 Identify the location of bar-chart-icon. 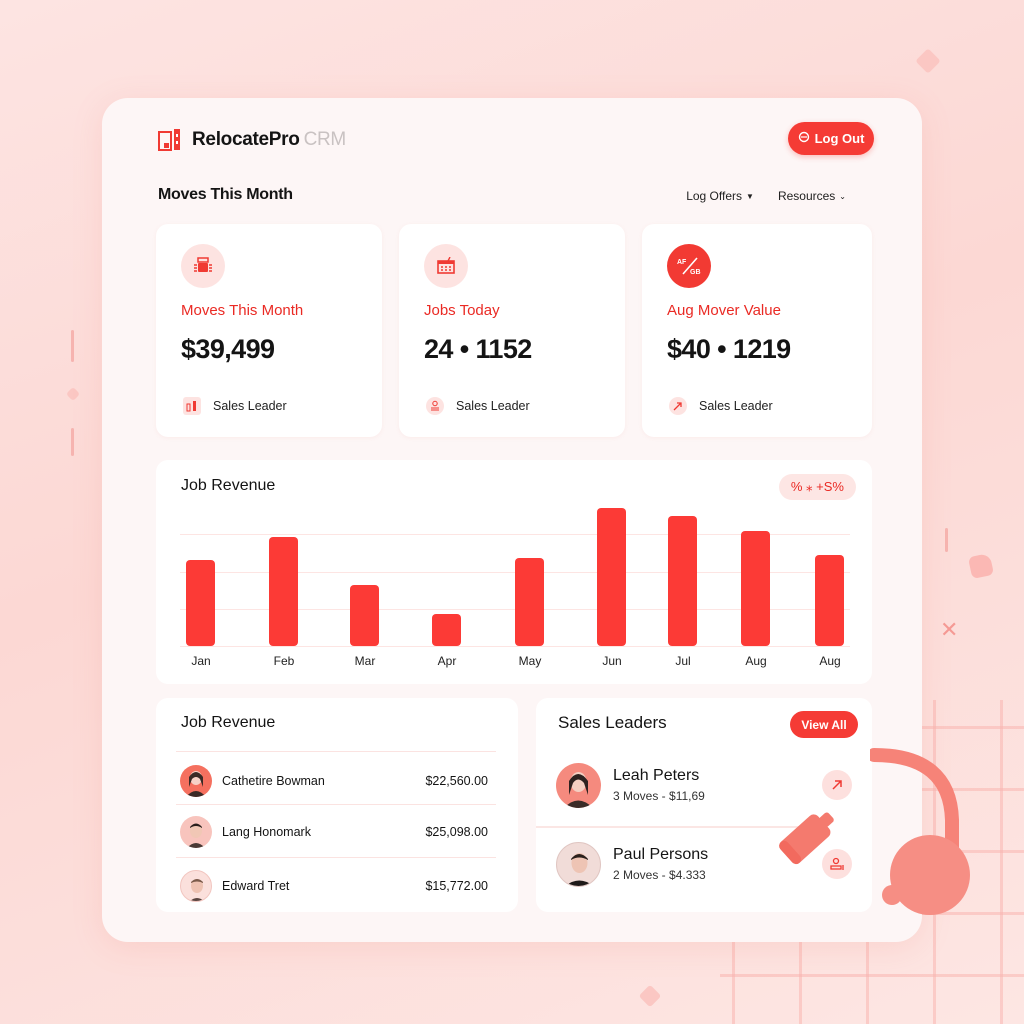
(192, 406).